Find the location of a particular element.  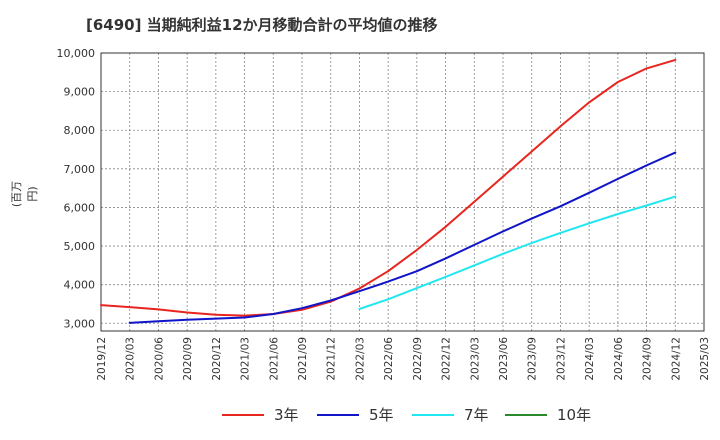

legend-item: 3年 is located at coordinates (260, 414).